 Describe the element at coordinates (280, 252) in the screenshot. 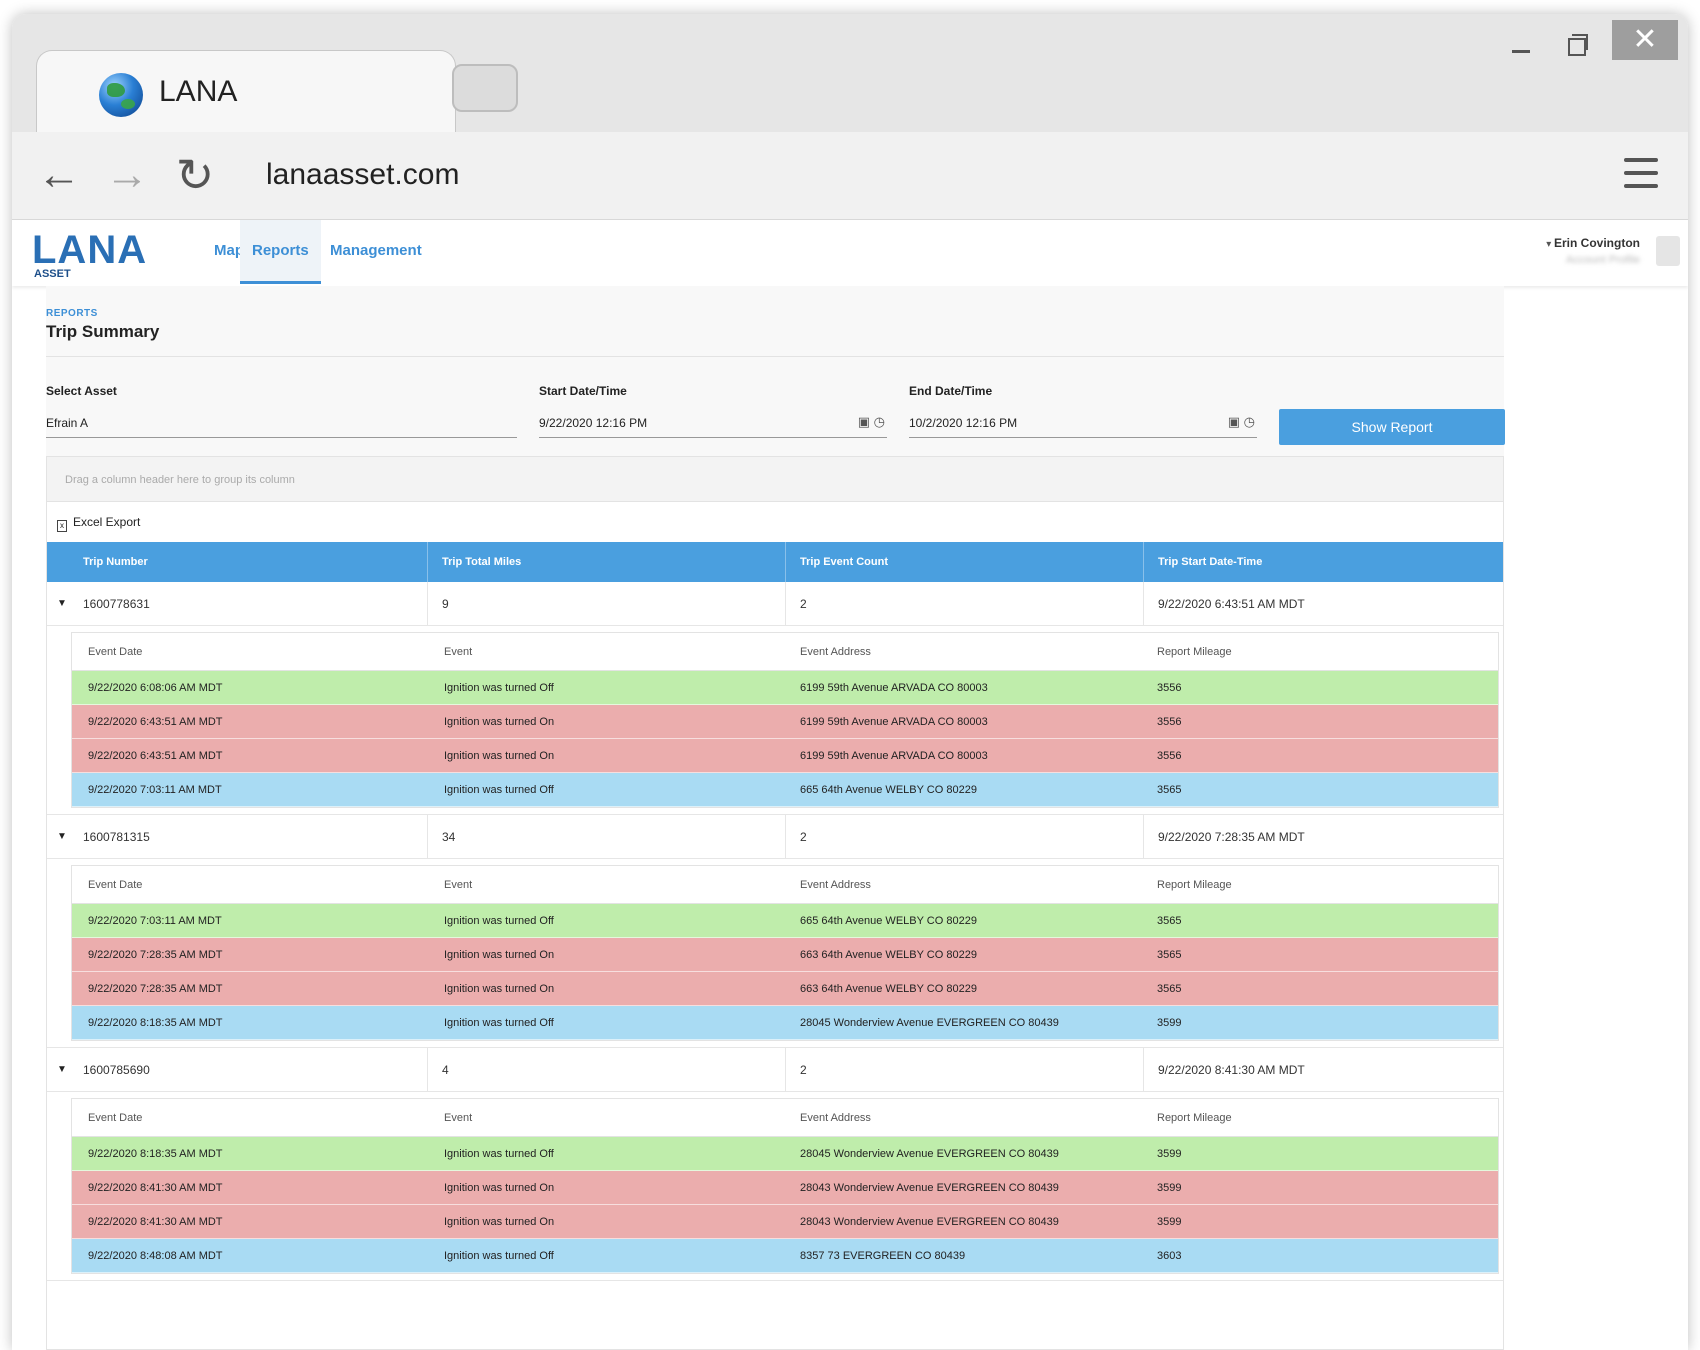

I see `nav-reports: Reports` at that location.